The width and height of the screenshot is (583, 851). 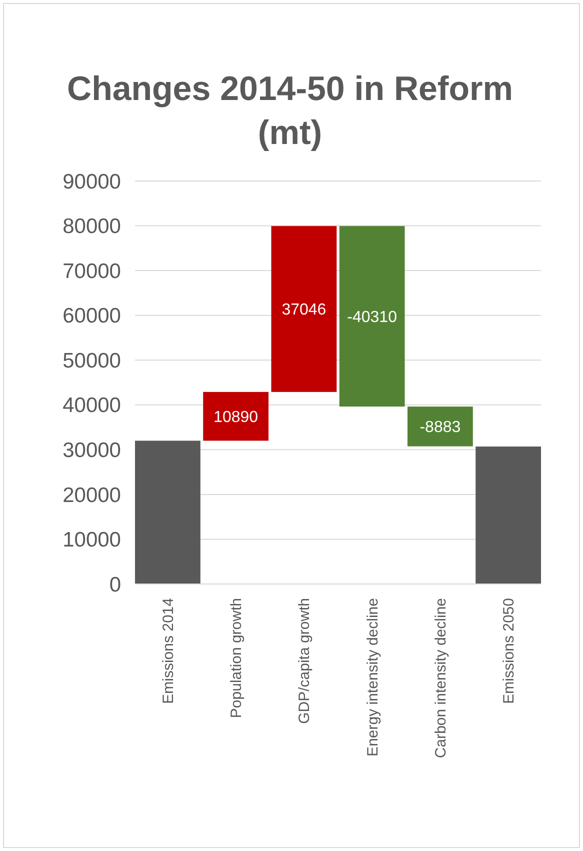 What do you see at coordinates (91, 182) in the screenshot?
I see `y-tick-label: 90000` at bounding box center [91, 182].